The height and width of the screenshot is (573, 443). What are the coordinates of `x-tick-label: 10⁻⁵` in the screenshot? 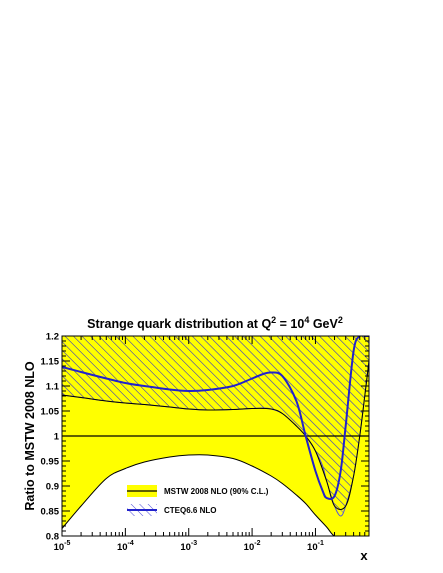 It's located at (62, 546).